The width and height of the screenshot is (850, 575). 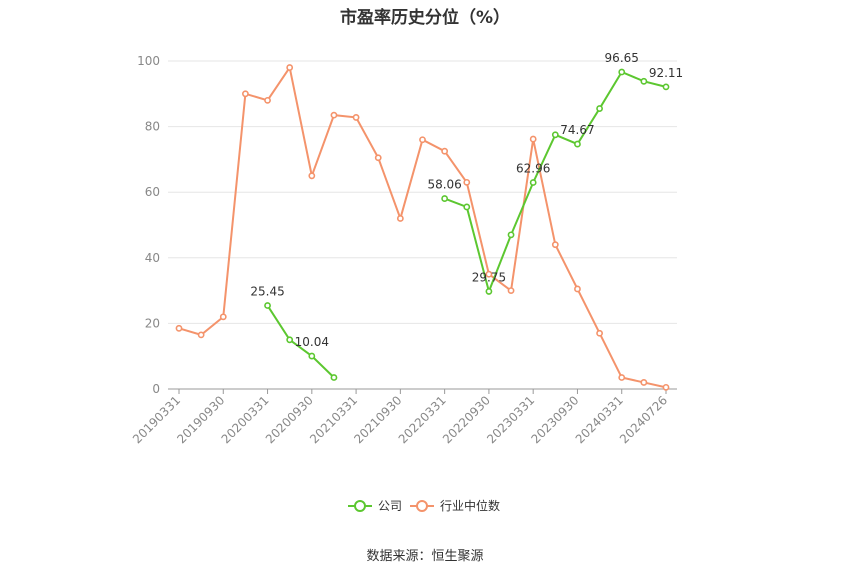 What do you see at coordinates (533, 168) in the screenshot?
I see `data-label: 62.96` at bounding box center [533, 168].